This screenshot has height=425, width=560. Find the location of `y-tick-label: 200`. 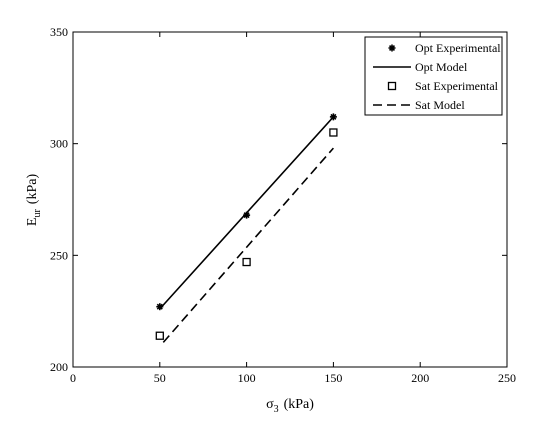

y-tick-label: 200 is located at coordinates (59, 367).